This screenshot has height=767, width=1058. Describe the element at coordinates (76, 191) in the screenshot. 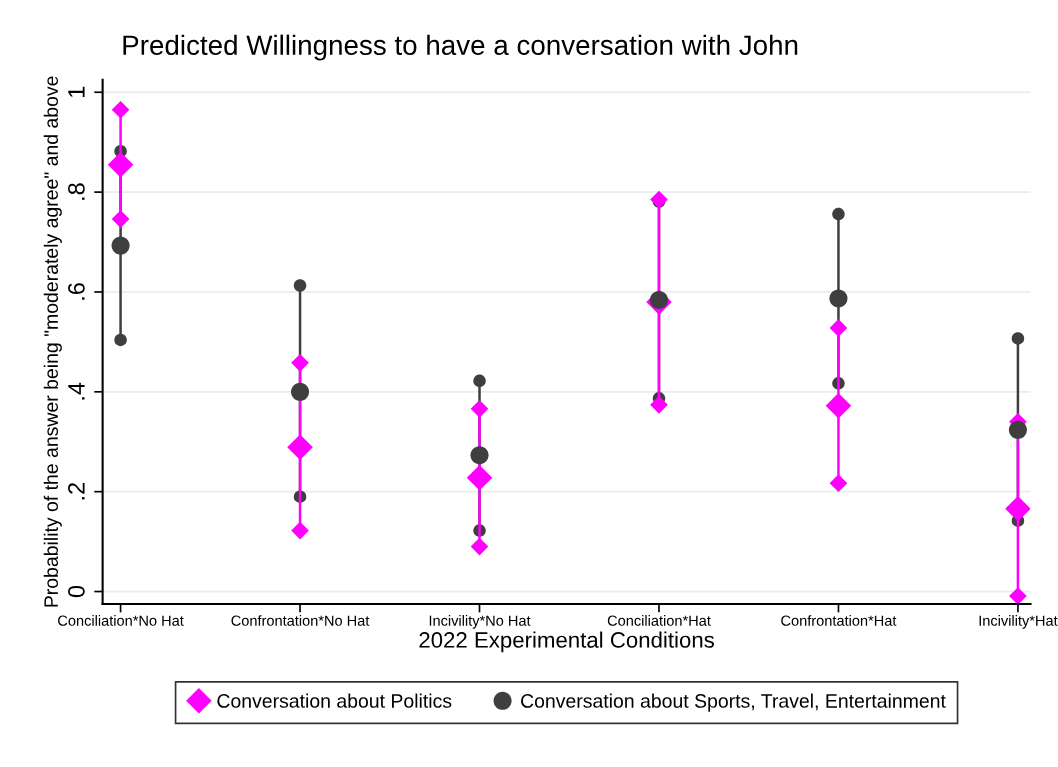

I see `y-tick-label: .8` at that location.